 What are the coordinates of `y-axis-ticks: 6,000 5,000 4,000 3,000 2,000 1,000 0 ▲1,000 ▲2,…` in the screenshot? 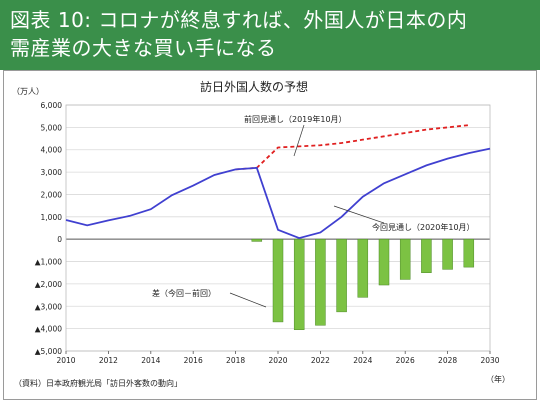 It's located at (48, 228).